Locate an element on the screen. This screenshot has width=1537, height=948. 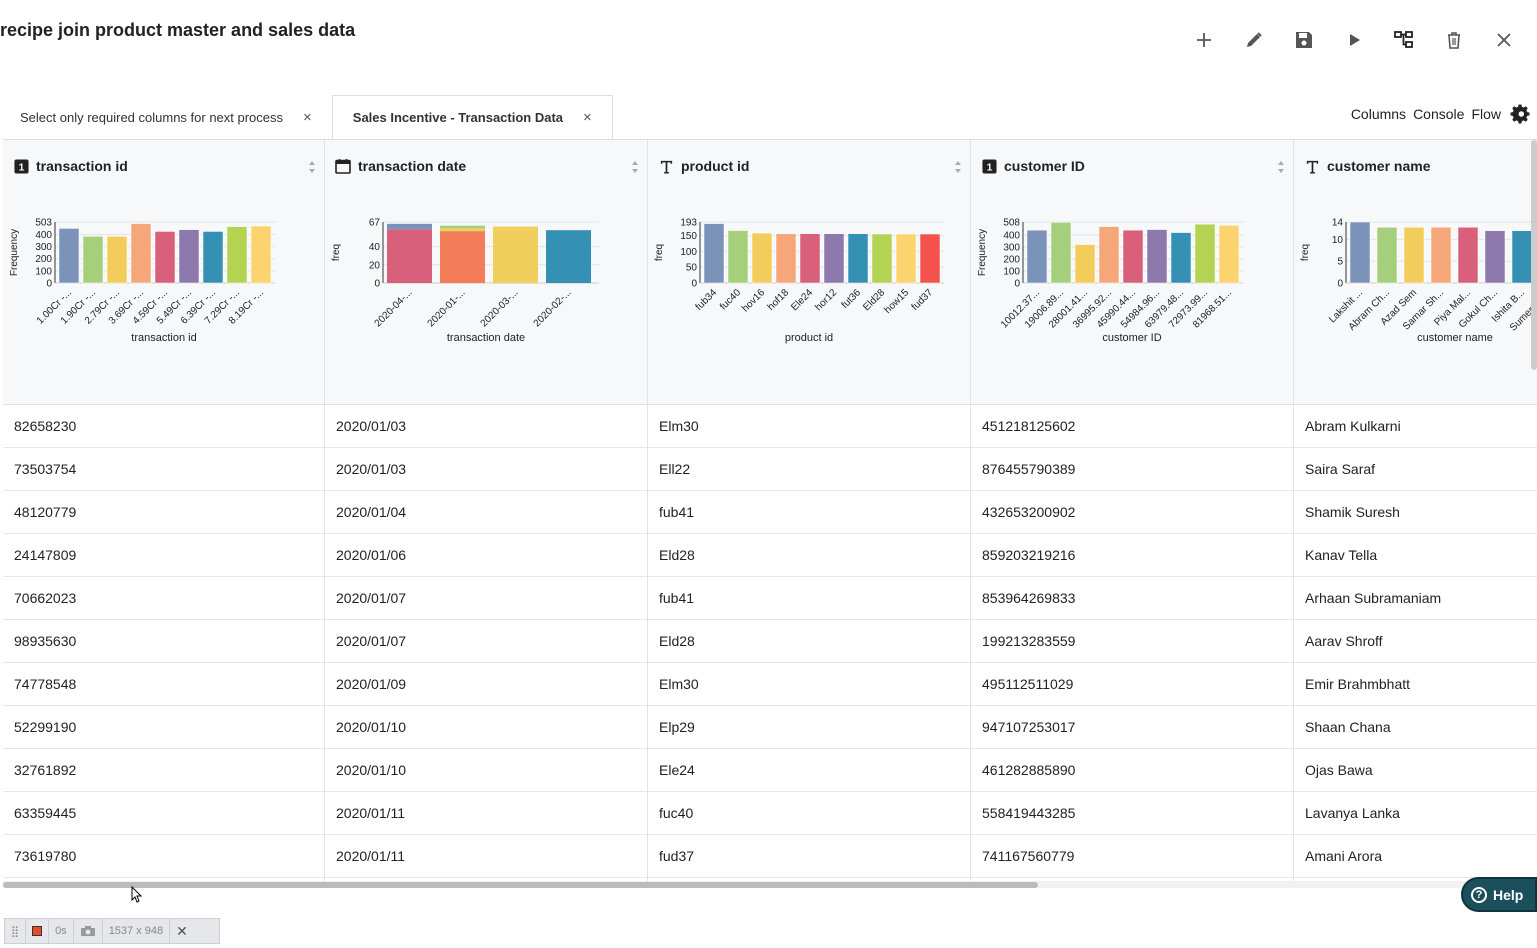
table-cell: 741167560779 is located at coordinates (1132, 856).